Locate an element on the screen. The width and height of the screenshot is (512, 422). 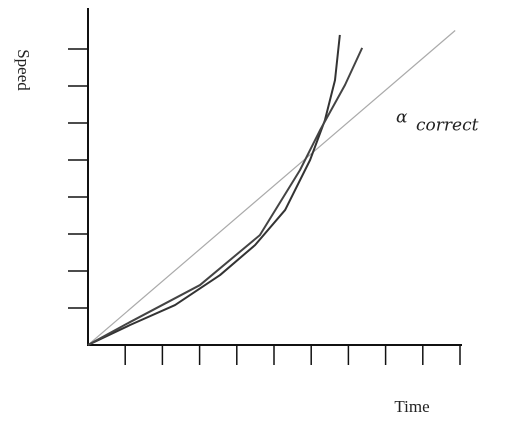
annotation-symbol: α is located at coordinates (402, 118).